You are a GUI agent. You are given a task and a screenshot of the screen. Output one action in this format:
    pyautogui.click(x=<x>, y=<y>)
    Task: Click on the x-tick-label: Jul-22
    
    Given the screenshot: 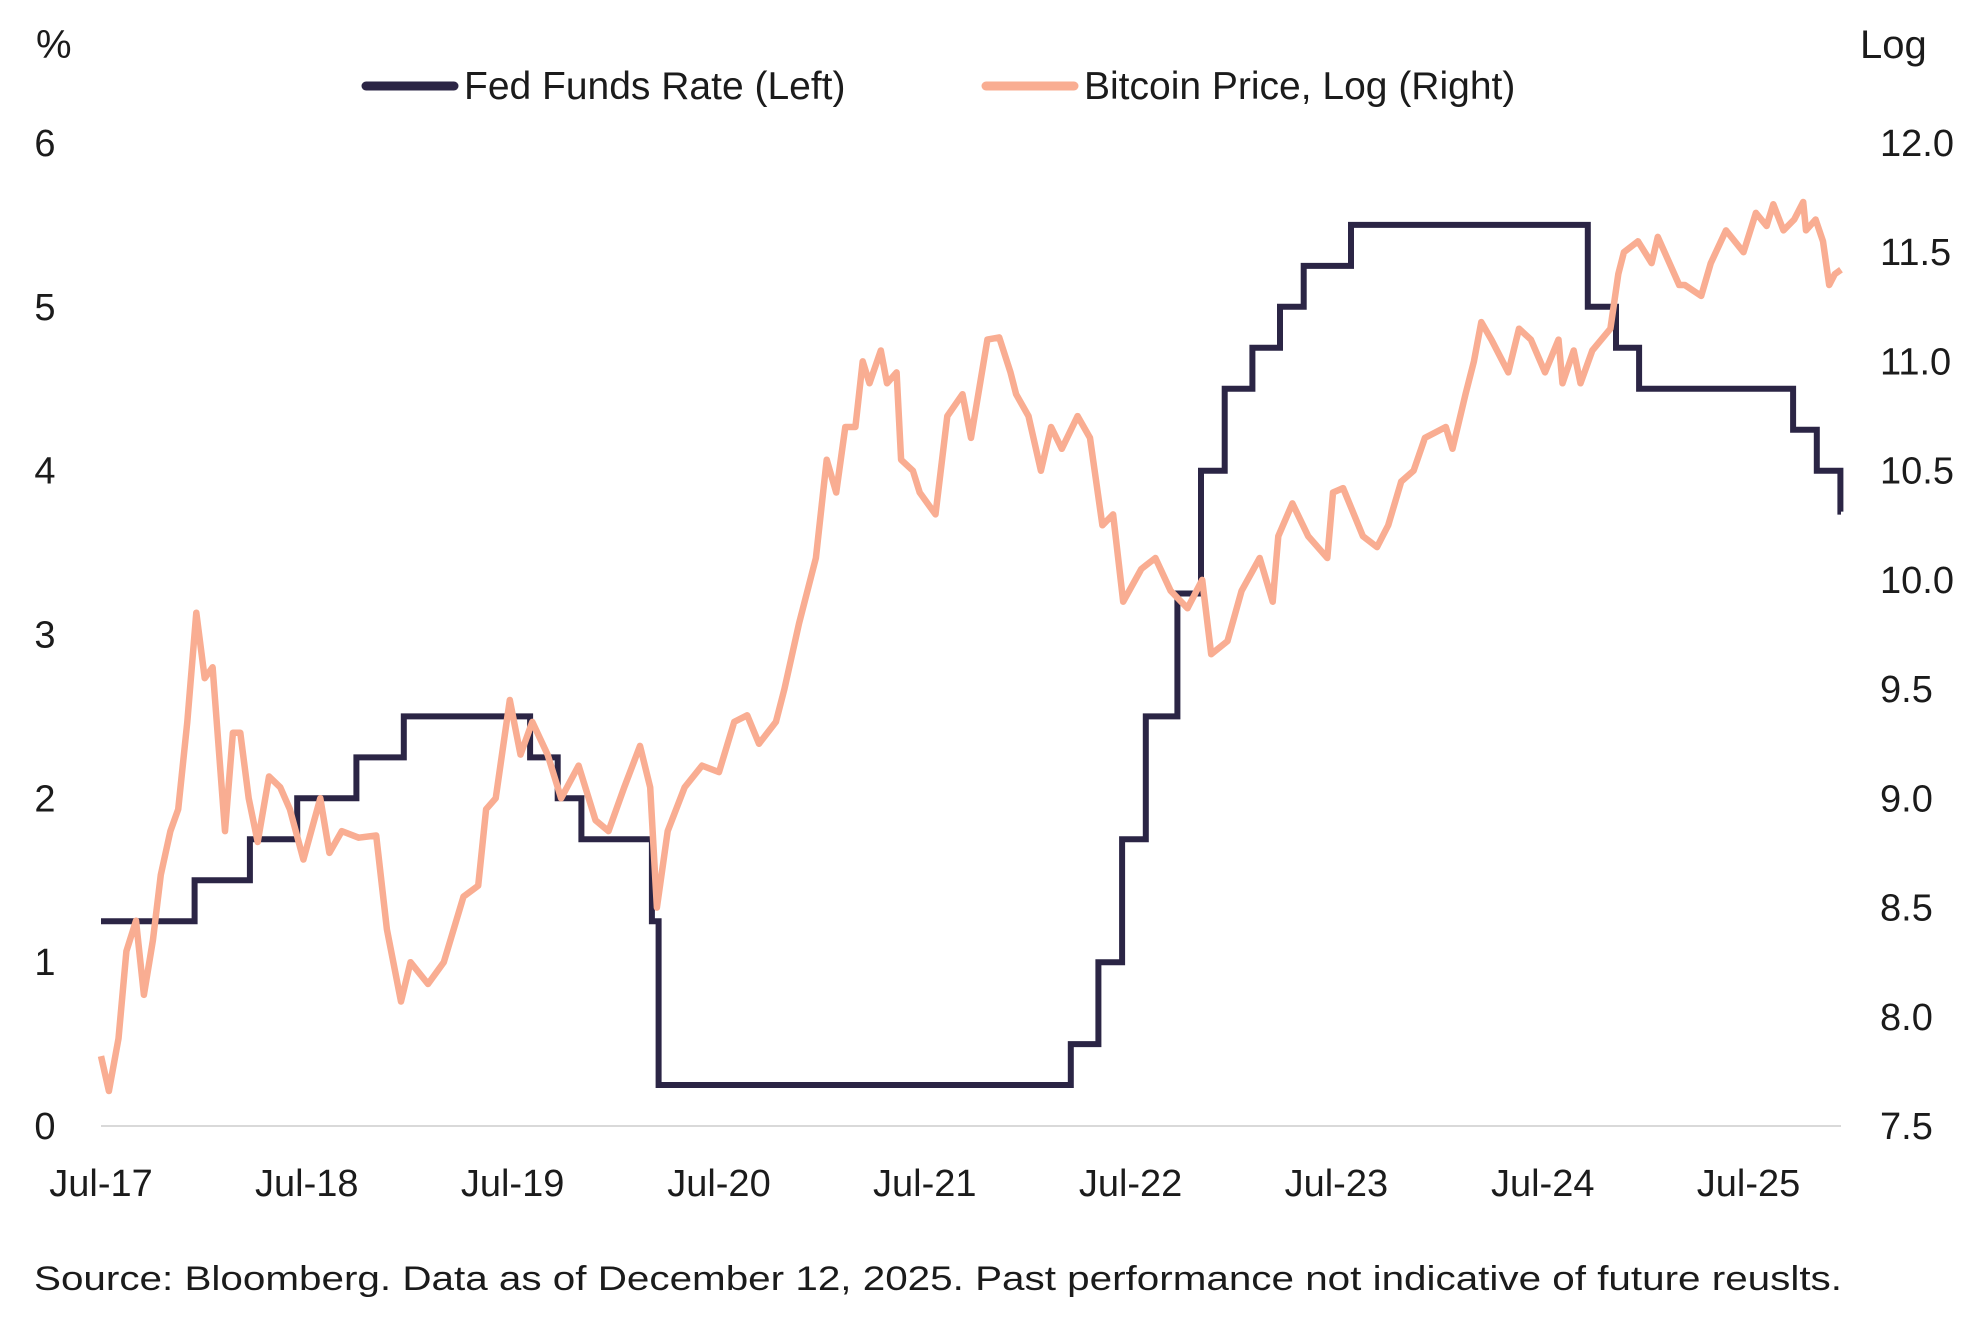 What is the action you would take?
    pyautogui.click(x=1131, y=1184)
    